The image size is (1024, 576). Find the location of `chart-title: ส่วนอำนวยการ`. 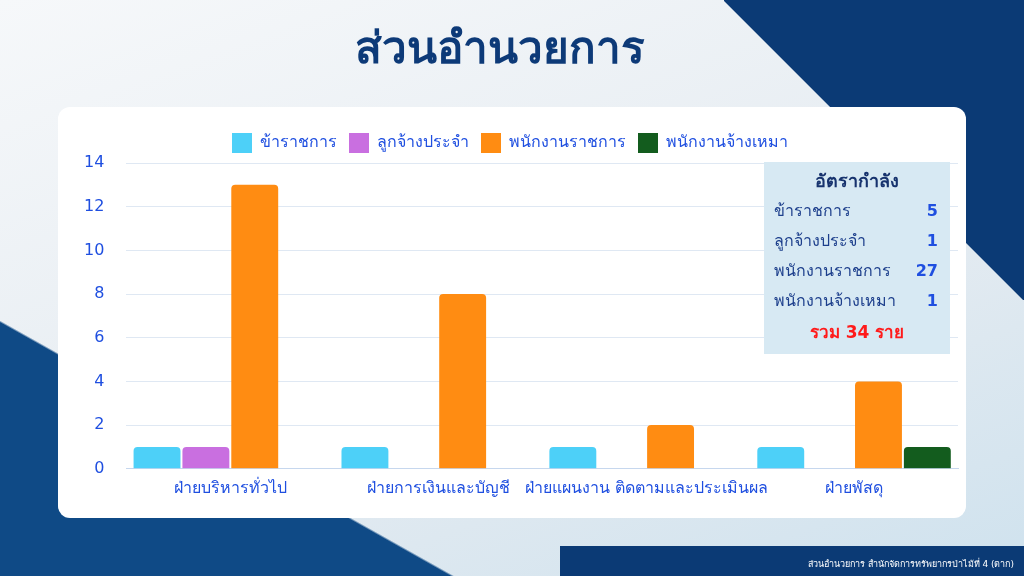

chart-title: ส่วนอำนวยการ is located at coordinates (500, 48).